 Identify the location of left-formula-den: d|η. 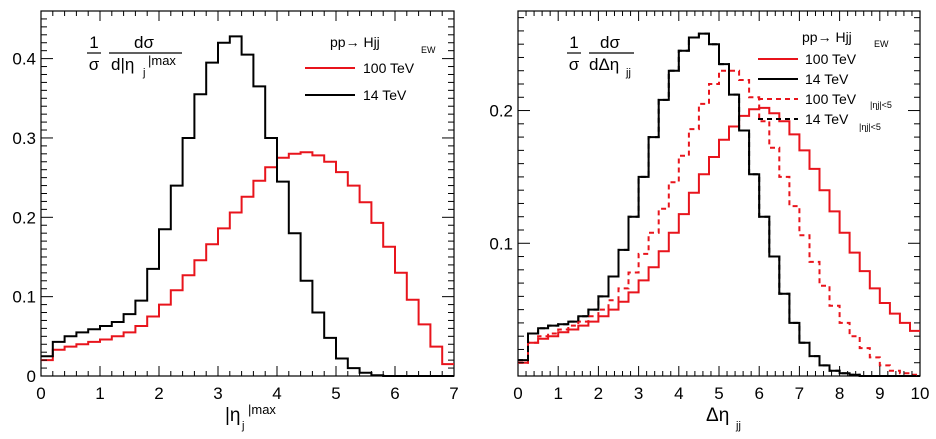
(122, 64).